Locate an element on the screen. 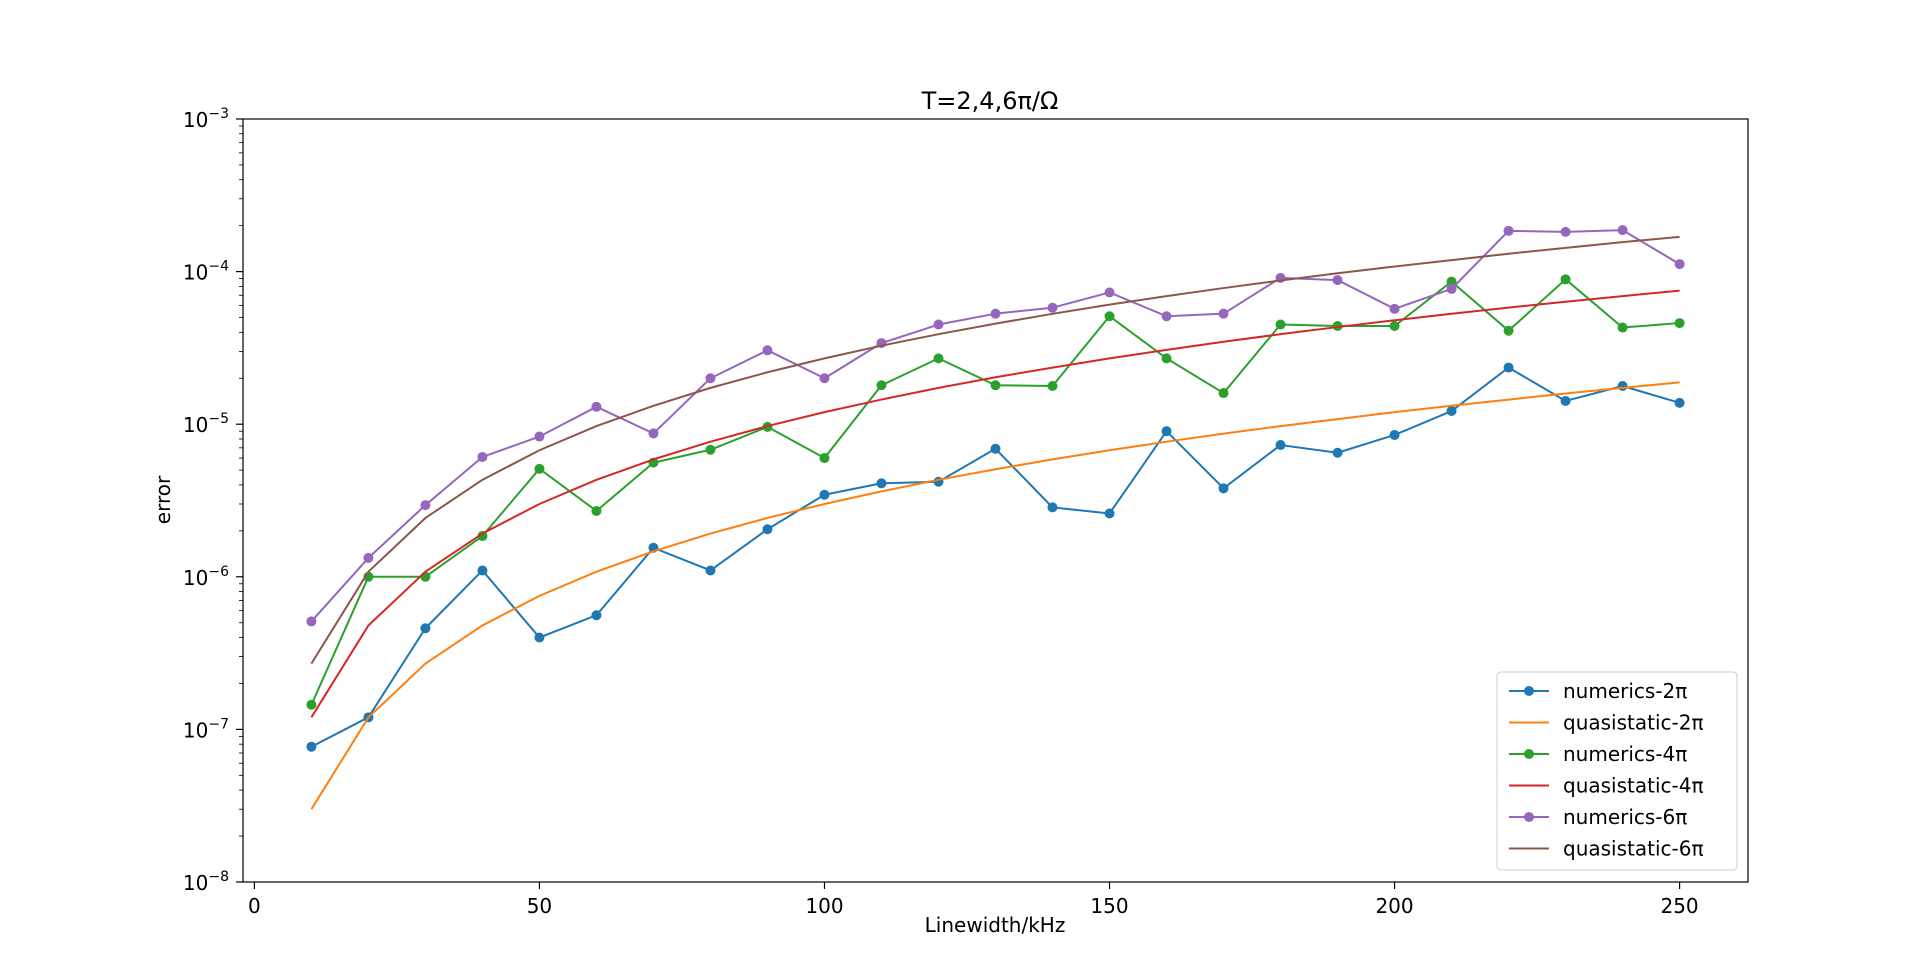 This screenshot has width=1920, height=977. legend-item: quasistatic-6π is located at coordinates (1606, 849).